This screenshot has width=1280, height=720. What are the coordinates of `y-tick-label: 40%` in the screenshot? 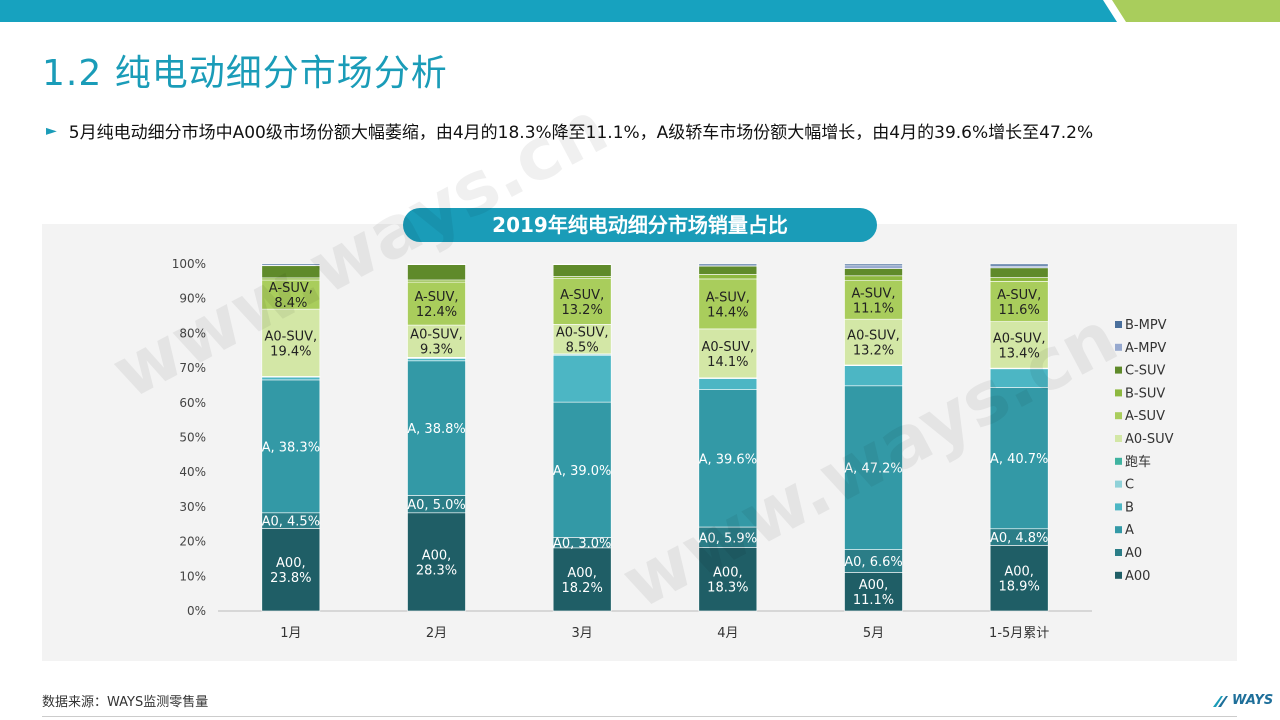 It's located at (192, 472).